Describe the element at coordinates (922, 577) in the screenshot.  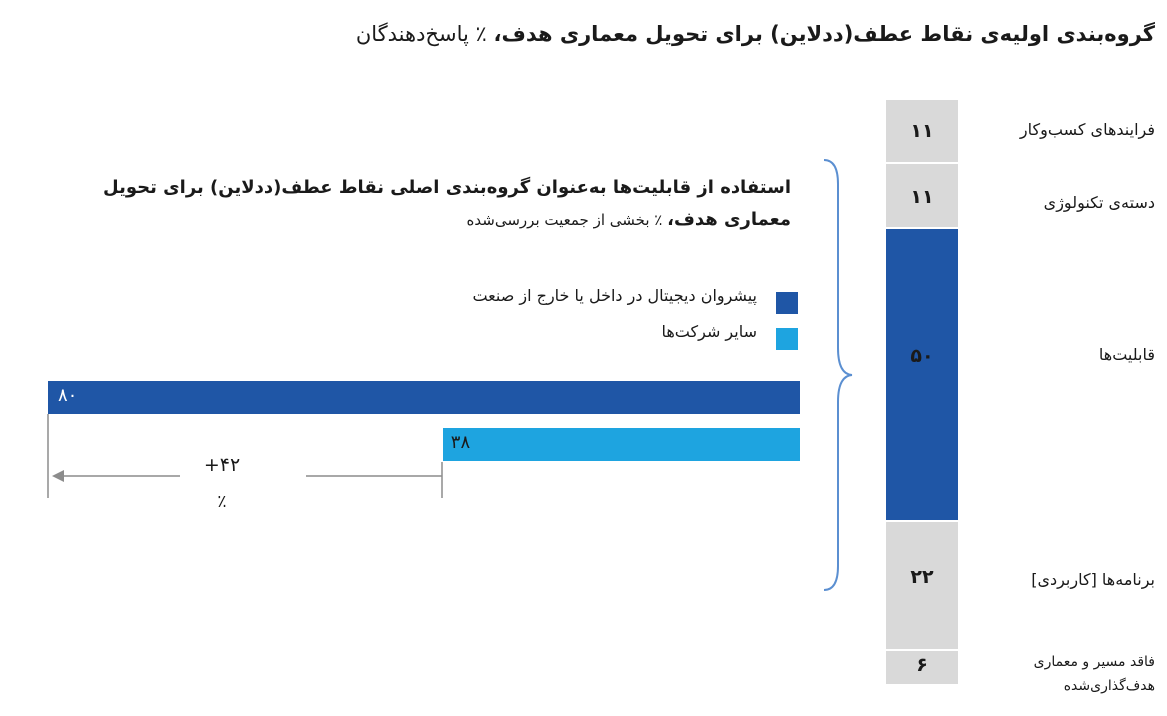
I see `stack-value-applications: ۲۲` at that location.